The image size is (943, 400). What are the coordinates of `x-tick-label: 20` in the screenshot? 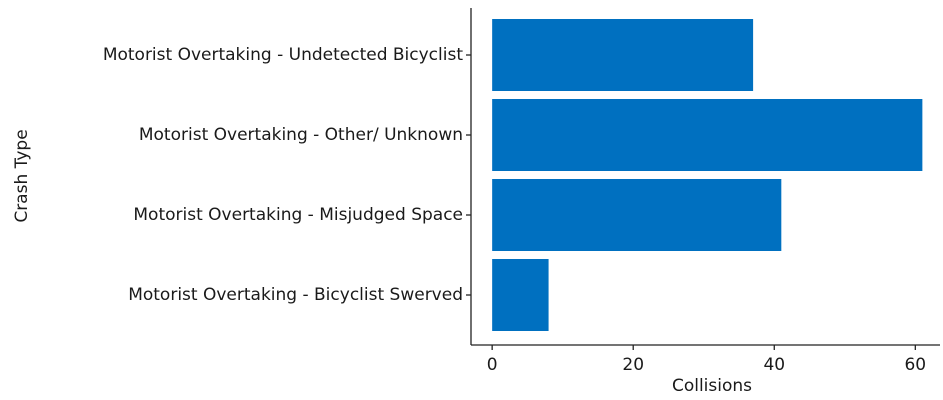 It's located at (633, 365).